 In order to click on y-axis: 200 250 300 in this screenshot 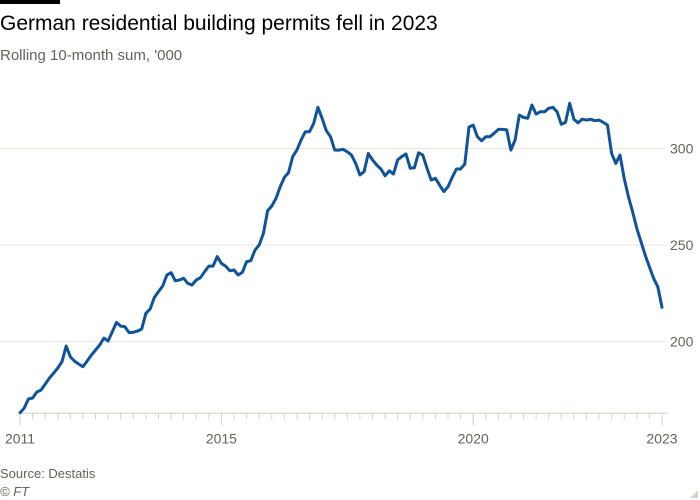, I will do `click(682, 244)`.